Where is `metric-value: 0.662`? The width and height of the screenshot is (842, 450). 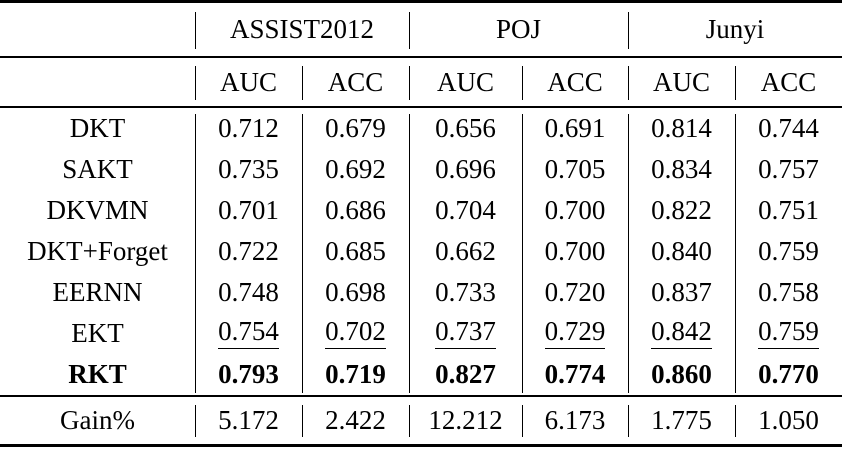 metric-value: 0.662 is located at coordinates (465, 251).